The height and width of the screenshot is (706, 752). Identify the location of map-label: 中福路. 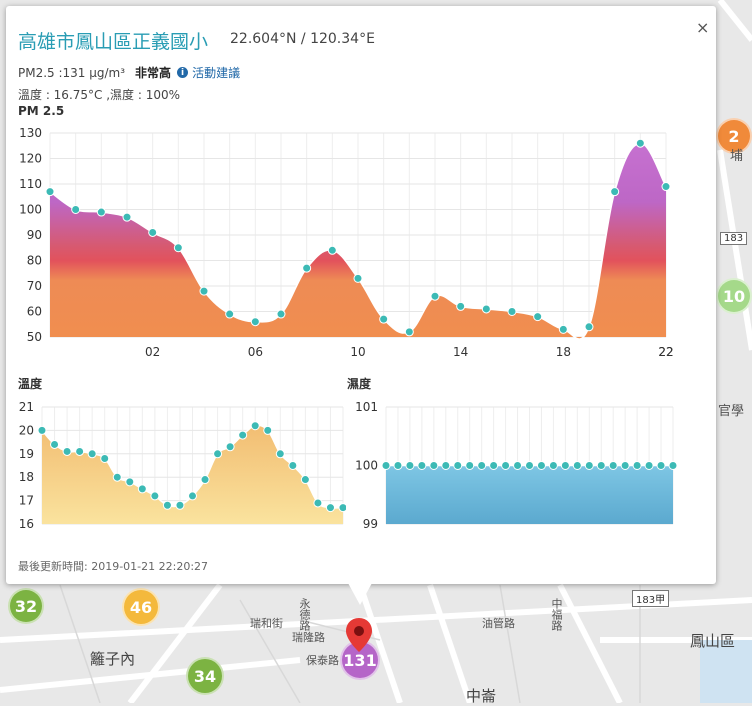
(556, 614).